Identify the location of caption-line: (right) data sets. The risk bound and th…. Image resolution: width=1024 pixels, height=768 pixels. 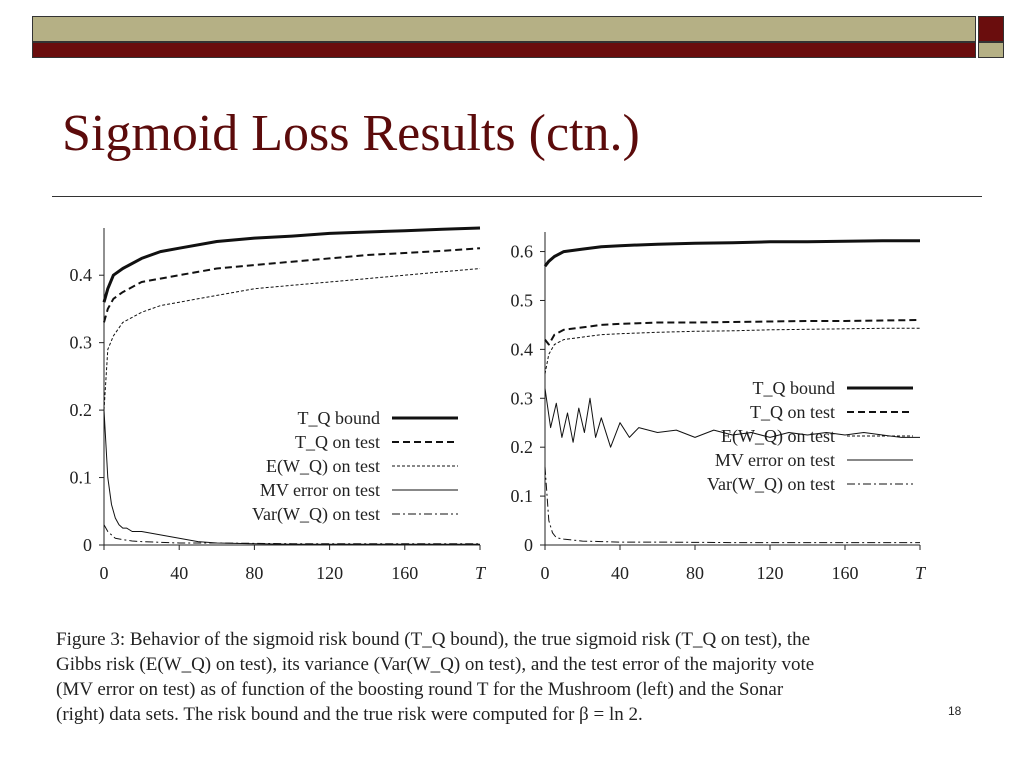
(349, 714).